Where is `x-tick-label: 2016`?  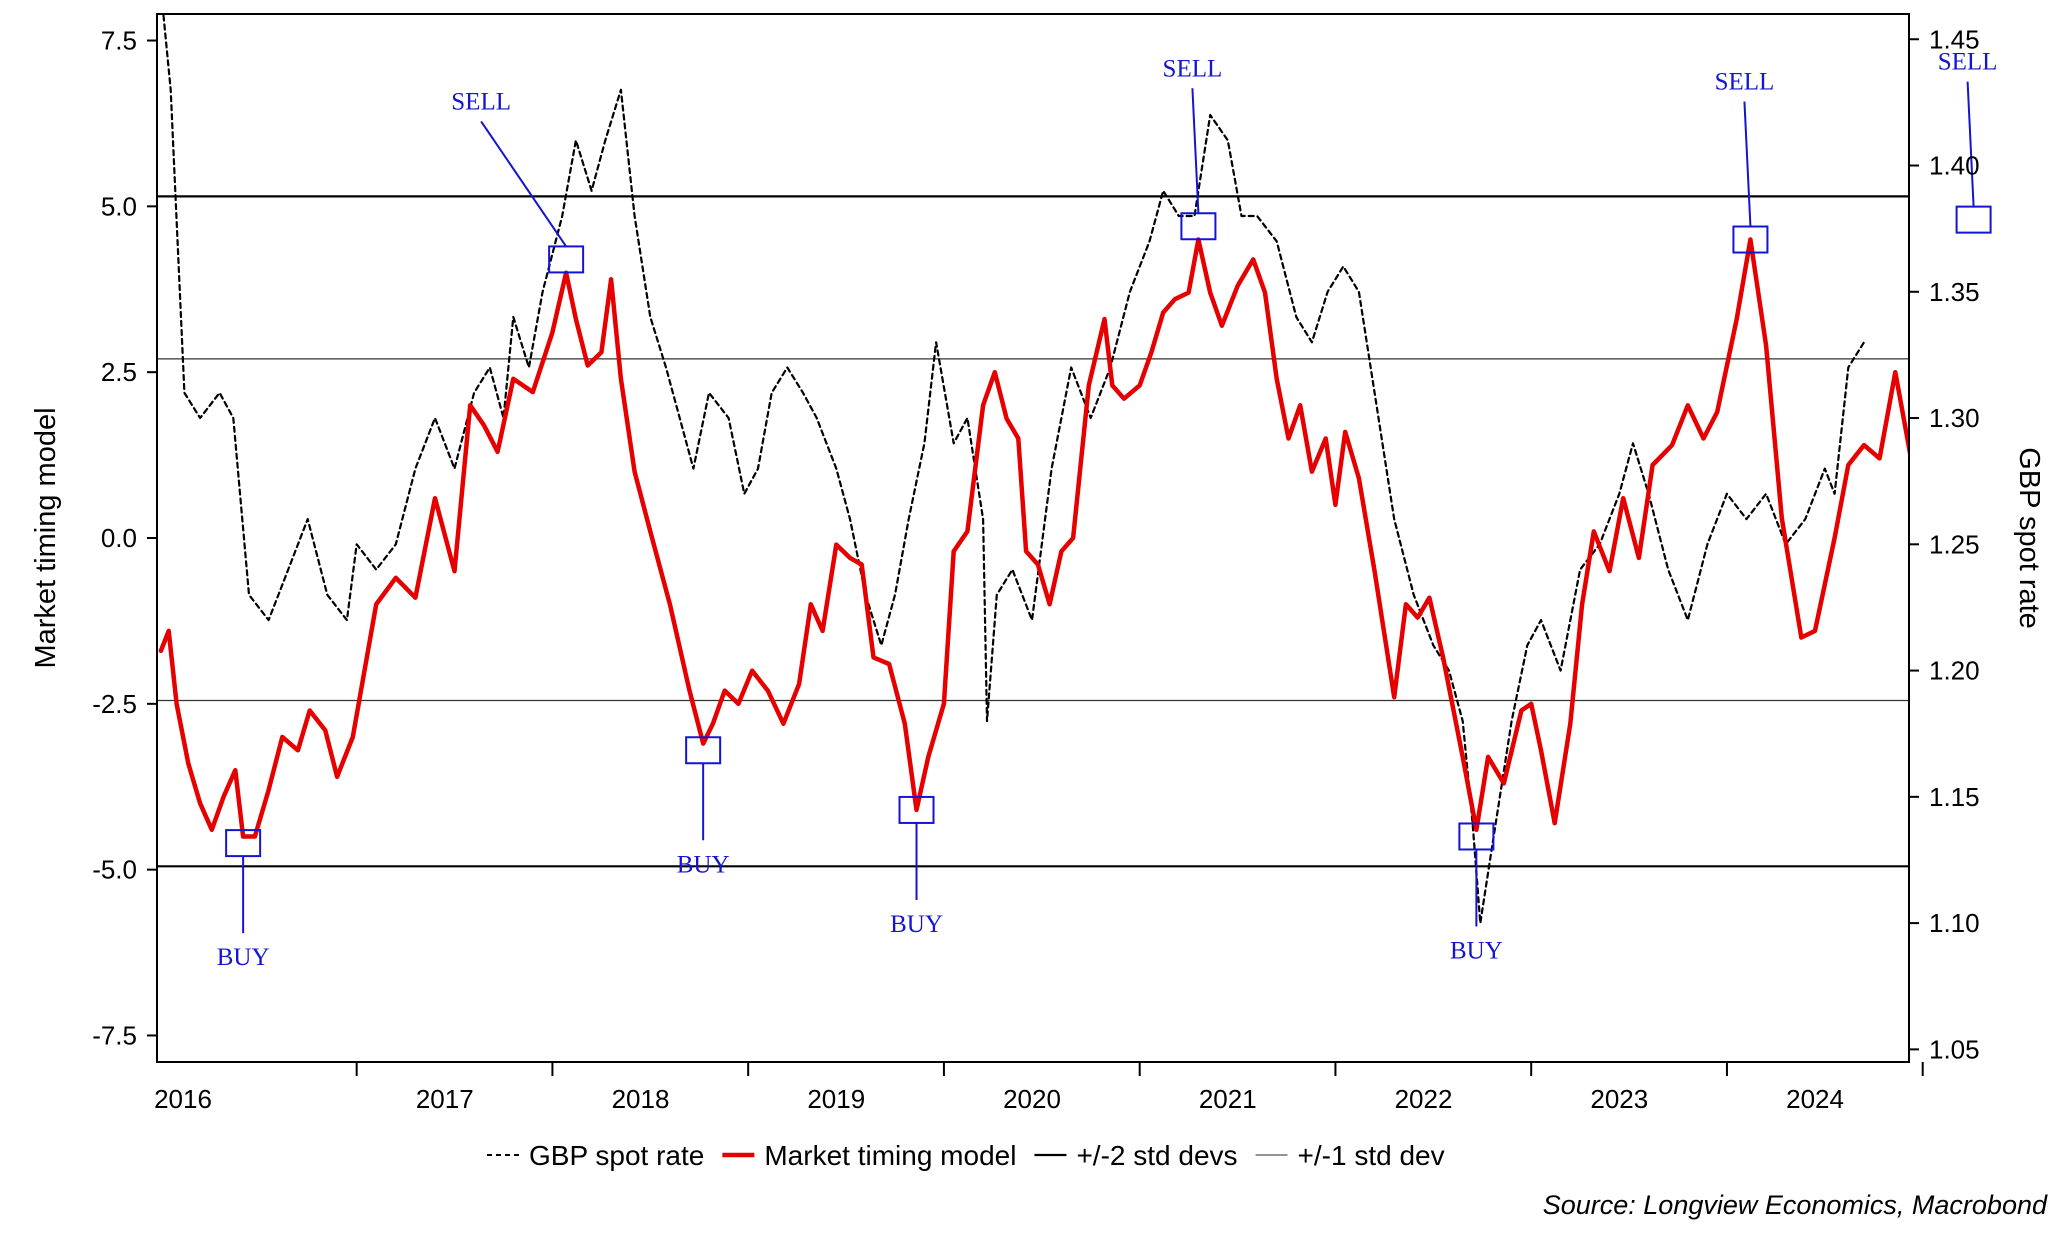
x-tick-label: 2016 is located at coordinates (183, 1099).